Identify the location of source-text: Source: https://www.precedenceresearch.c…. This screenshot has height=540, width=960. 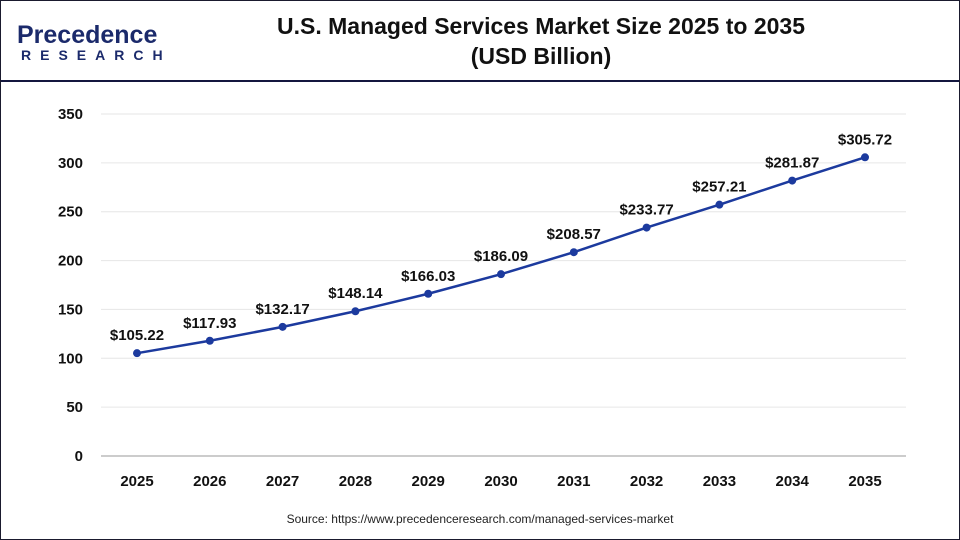
(480, 519).